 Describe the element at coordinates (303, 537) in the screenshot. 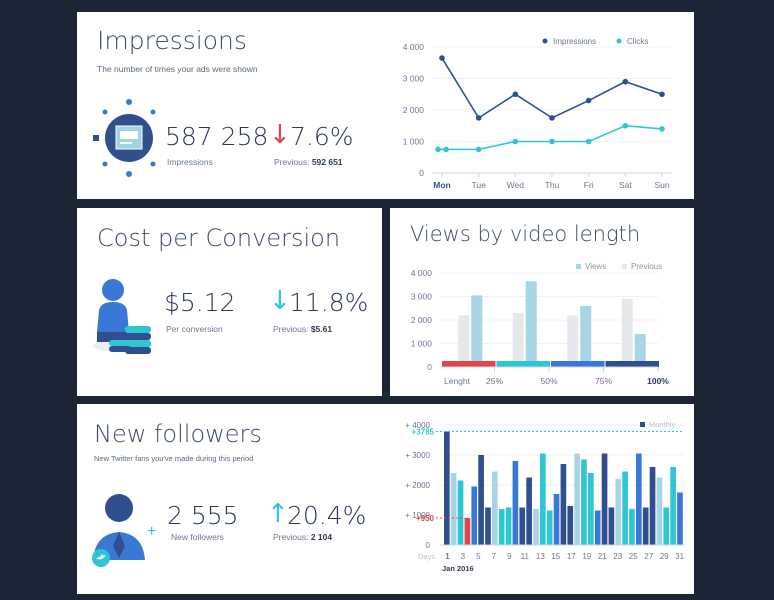

I see `followers-previous: Previous: 2 104` at that location.